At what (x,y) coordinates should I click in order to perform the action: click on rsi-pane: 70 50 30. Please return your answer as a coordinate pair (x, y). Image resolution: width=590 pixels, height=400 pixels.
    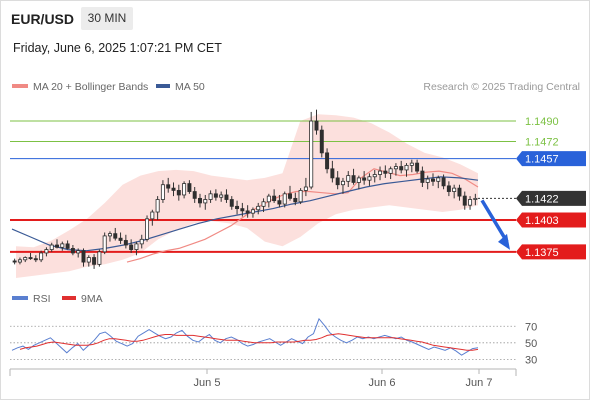
    Looking at the image, I should click on (273, 341).